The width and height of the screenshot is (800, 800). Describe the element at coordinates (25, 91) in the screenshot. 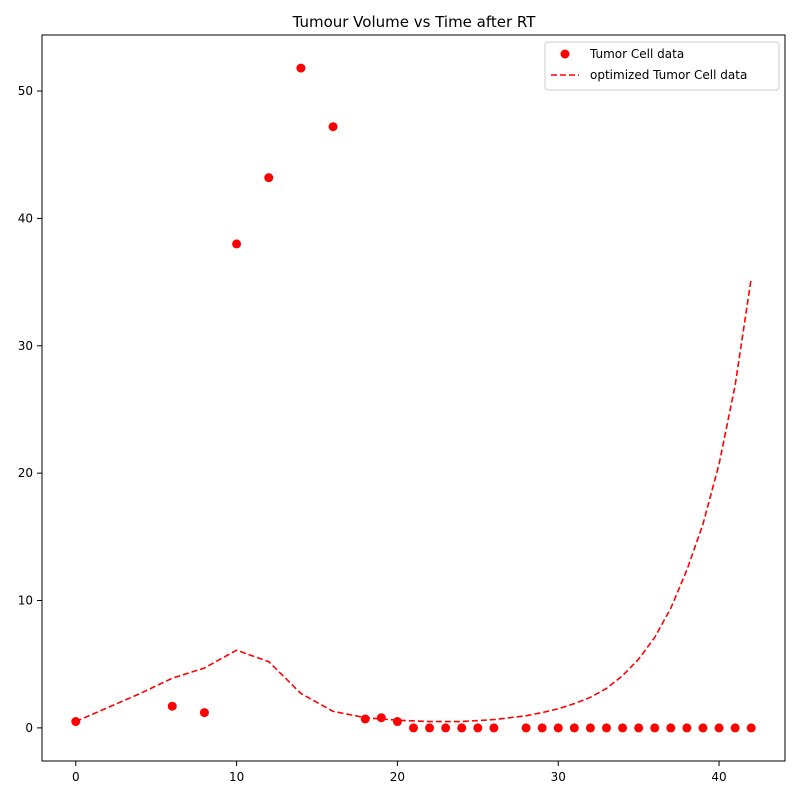

I see `y-tick-label: 50` at that location.